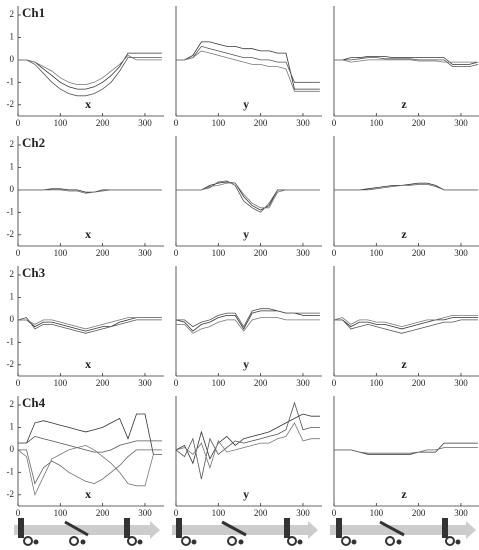  Describe the element at coordinates (85, 196) in the screenshot. I see `panel: 0 100 200 300 -2 -1 0 1 2 Ch2 x` at that location.